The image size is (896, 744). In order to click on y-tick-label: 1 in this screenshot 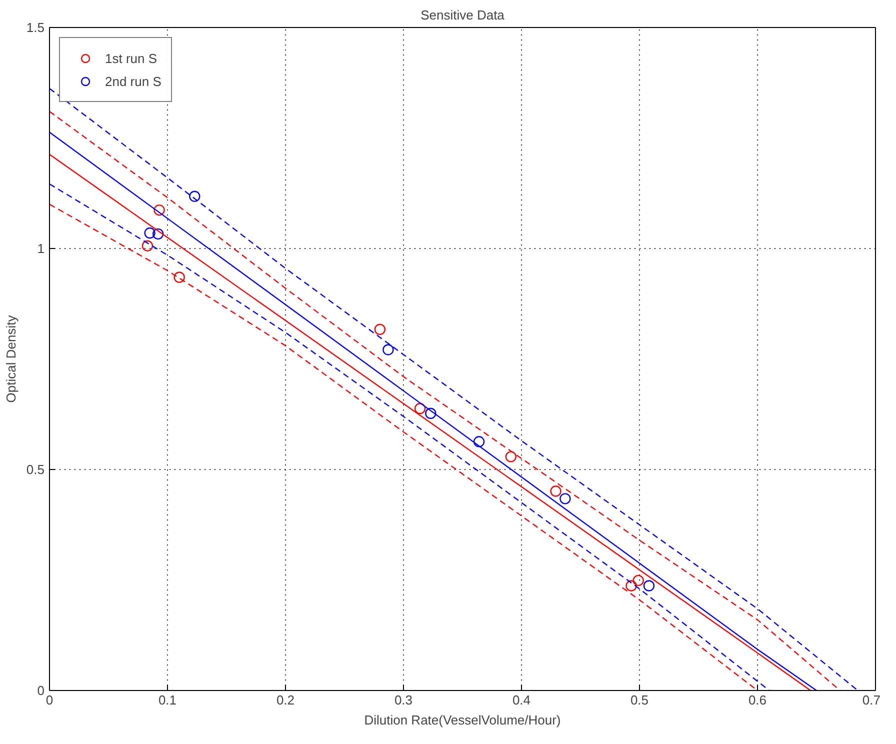, I will do `click(41, 248)`.